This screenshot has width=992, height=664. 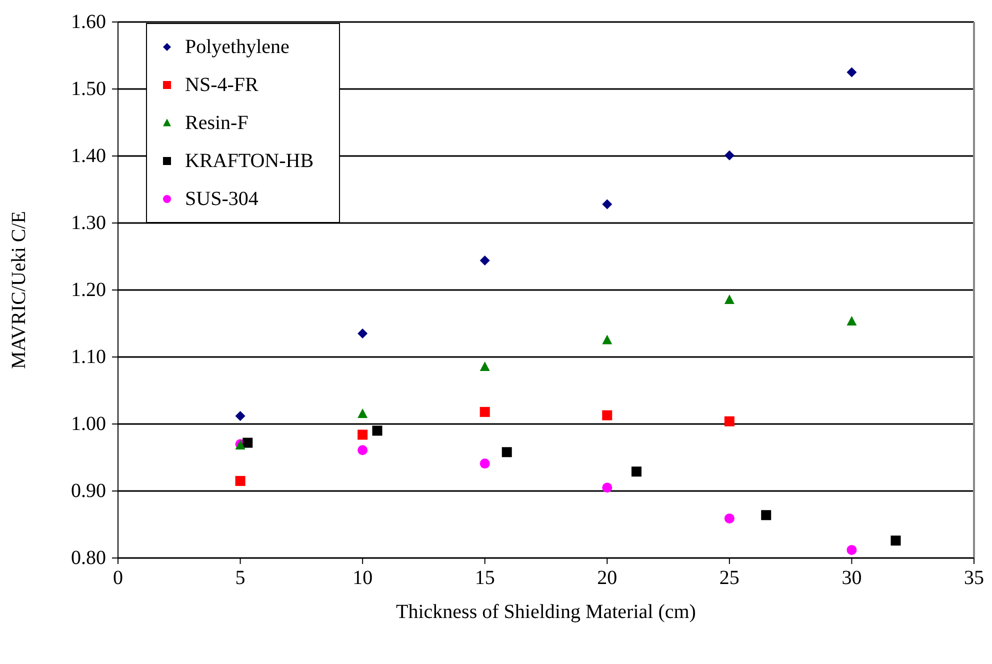 I want to click on x-tick-label: 5, so click(x=240, y=578).